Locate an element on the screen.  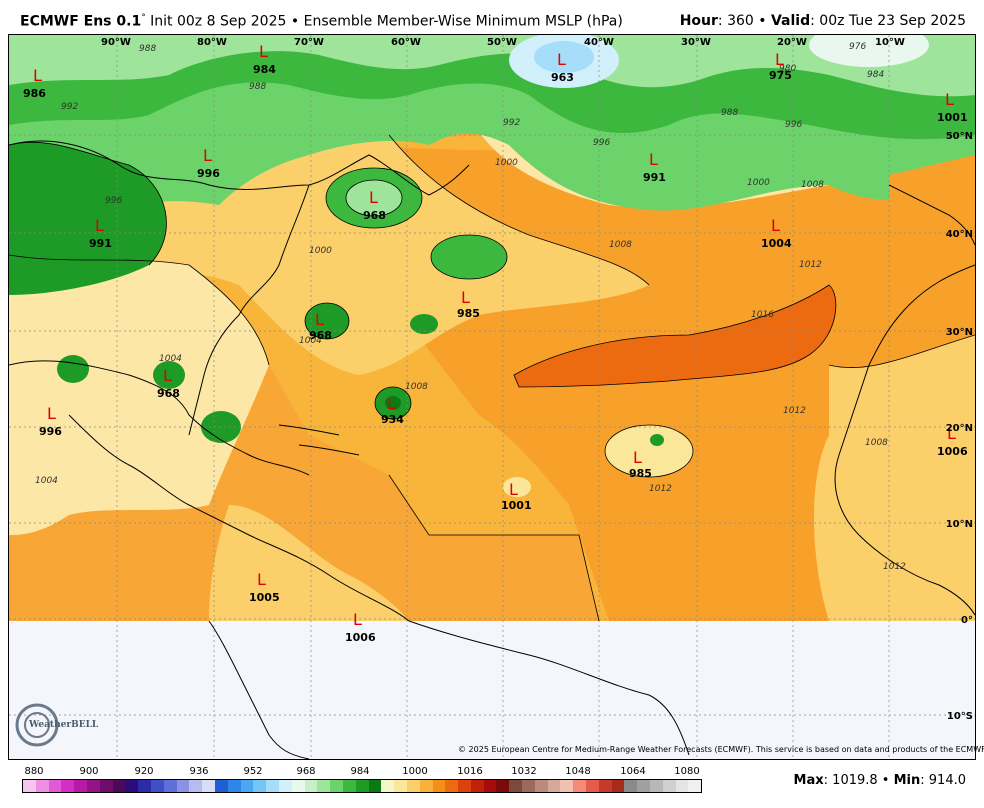
colorbar-tick: 1048 is located at coordinates (578, 771).